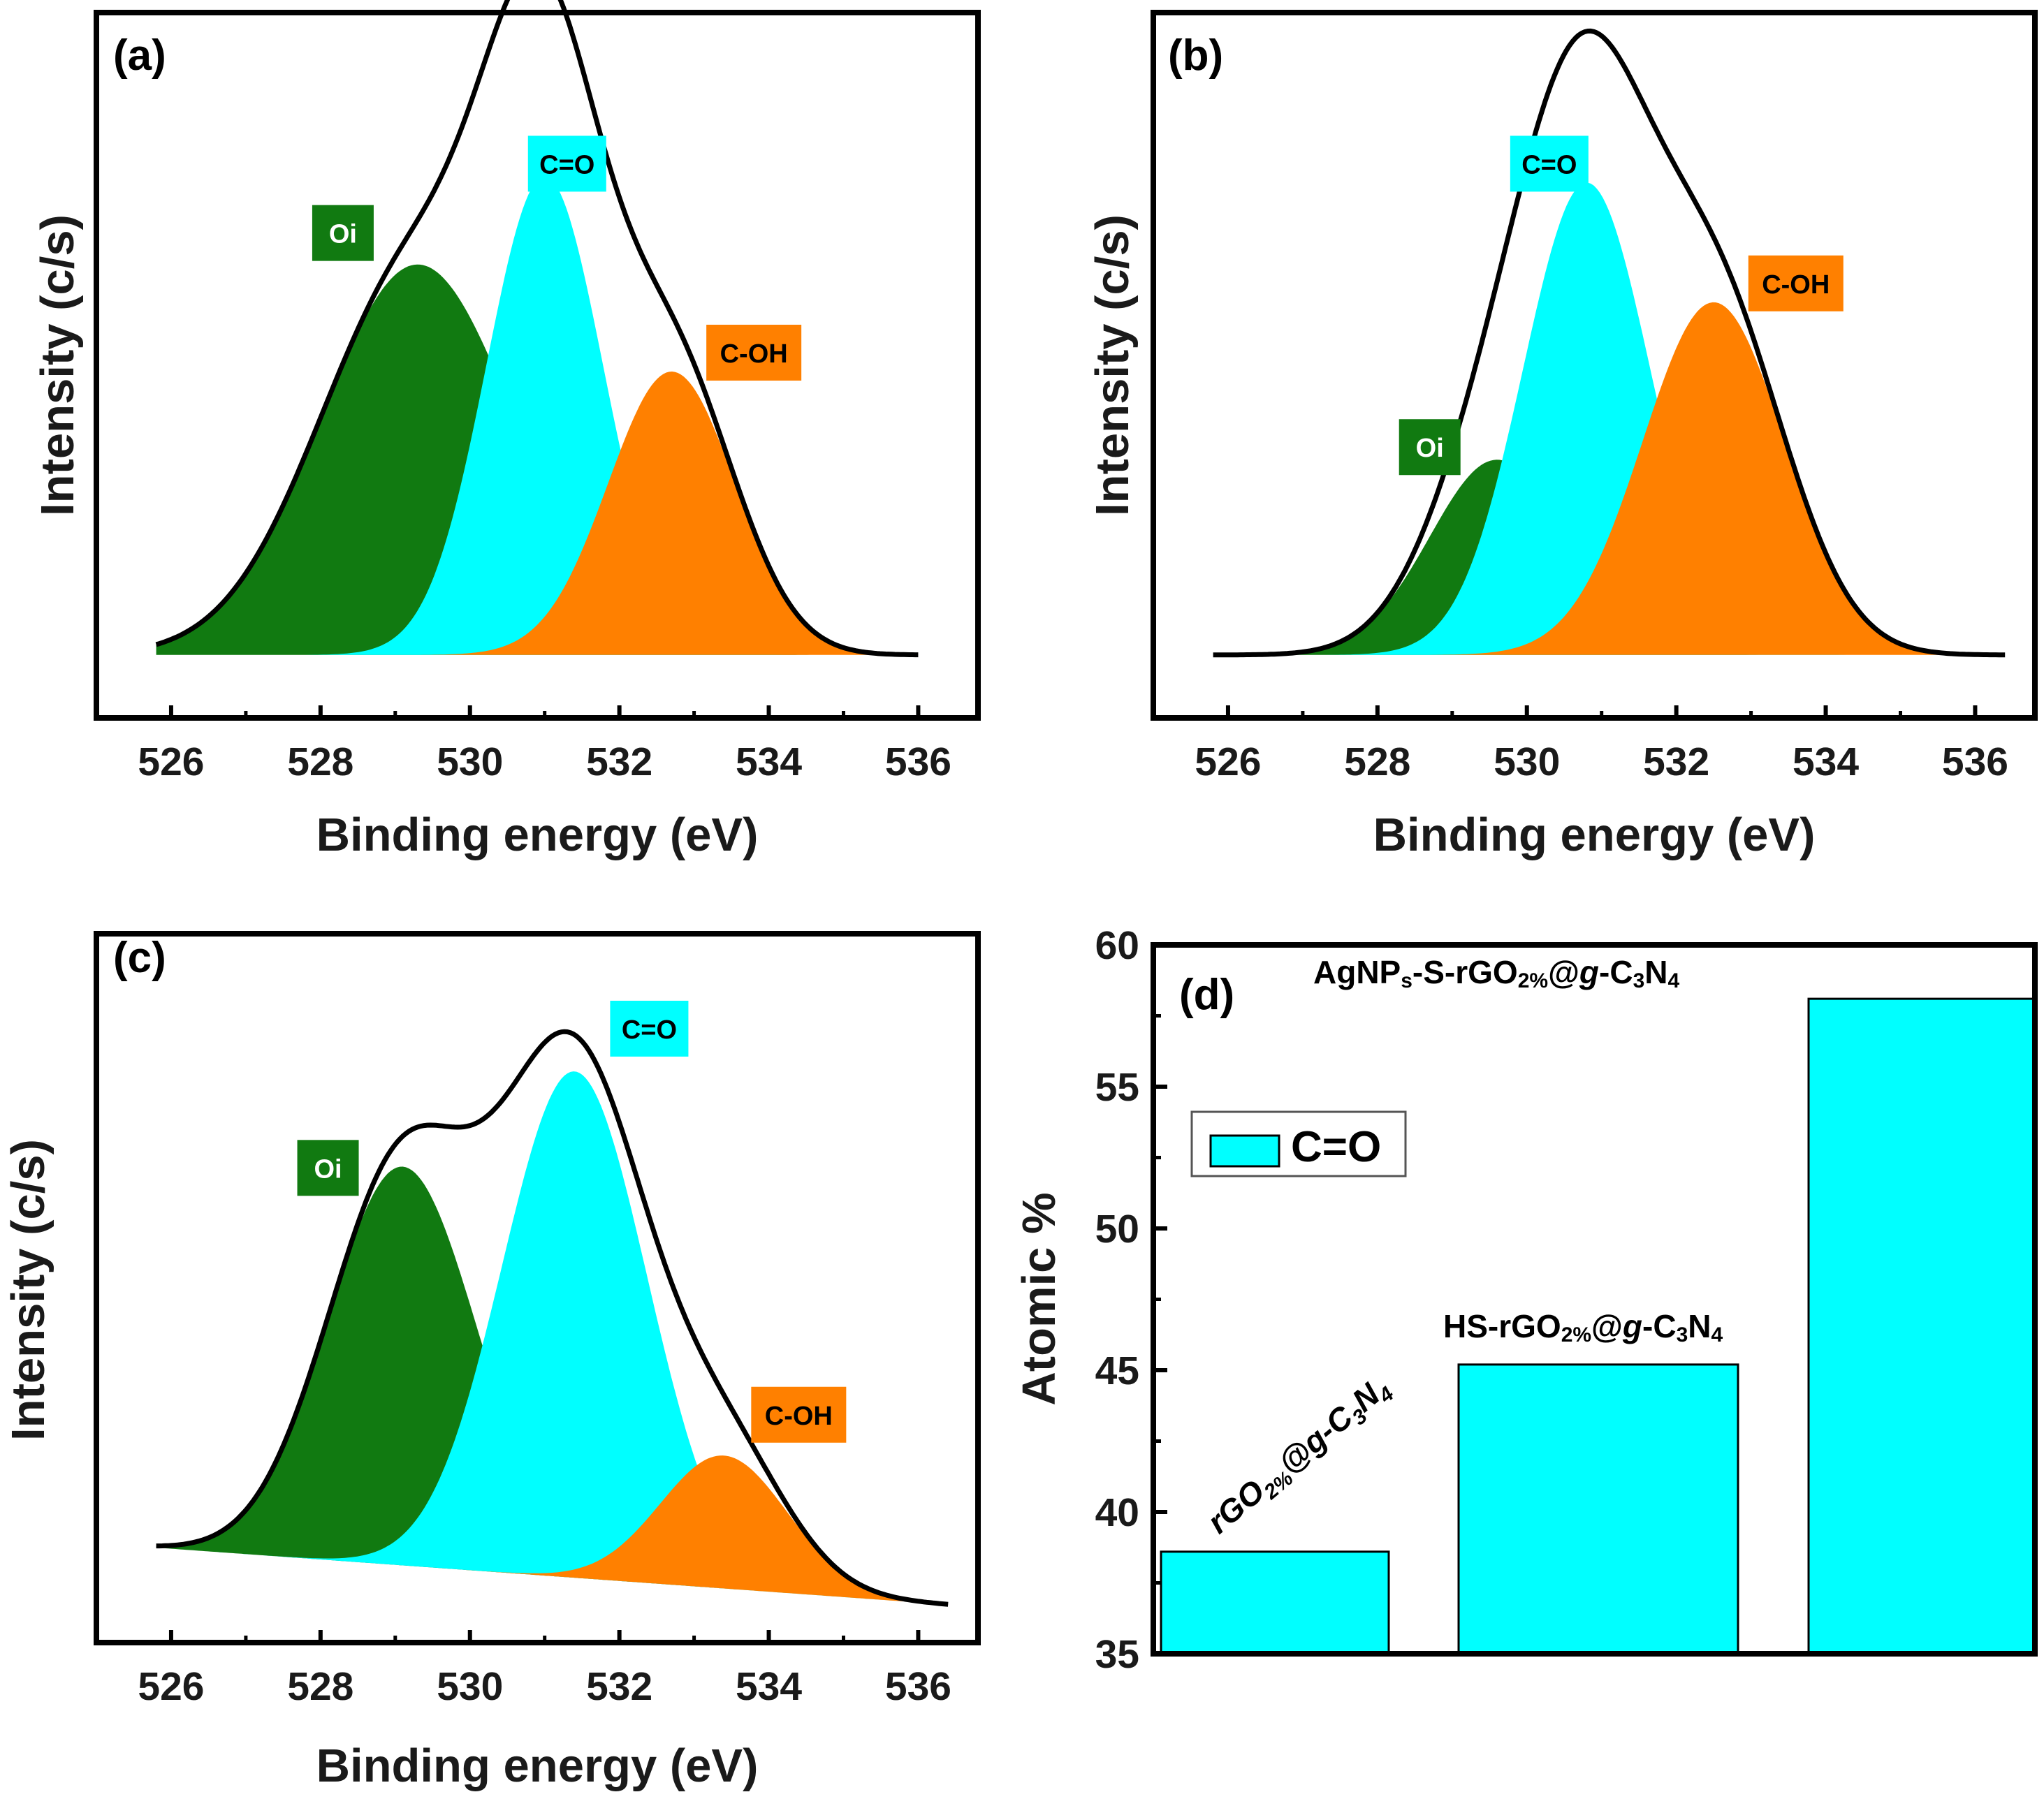 The height and width of the screenshot is (1806, 2044). Describe the element at coordinates (1112, 365) in the screenshot. I see `panel-b-y-axis-label: Intensity (c/s)` at that location.